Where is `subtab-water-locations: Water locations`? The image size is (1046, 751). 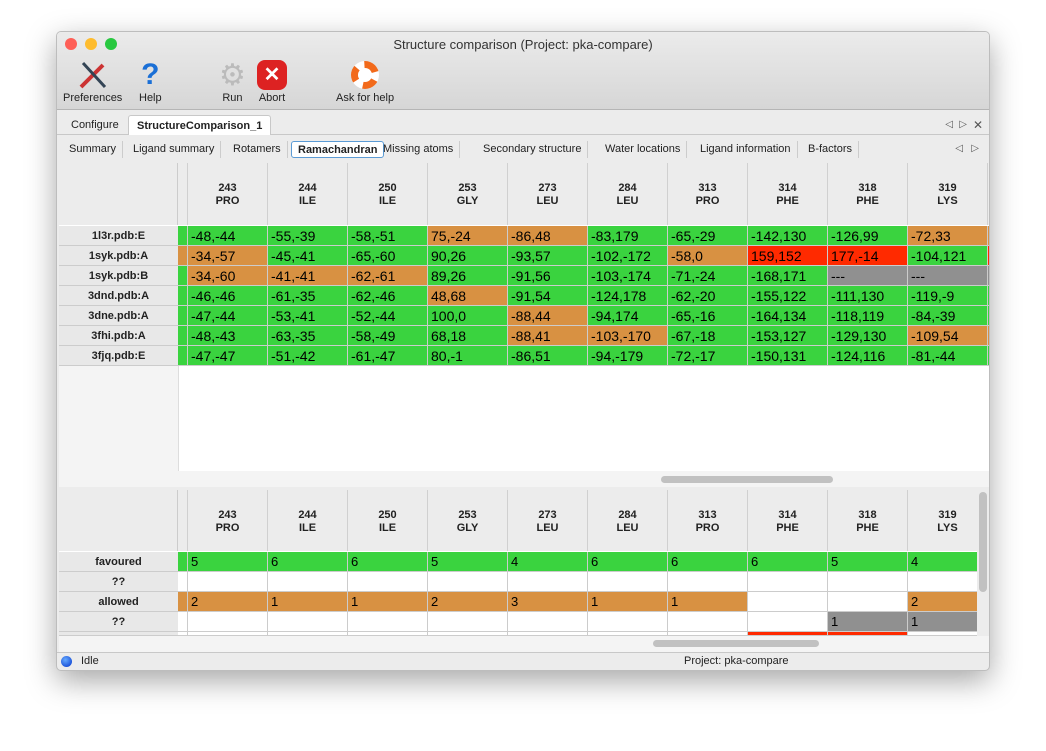 subtab-water-locations: Water locations is located at coordinates (643, 149).